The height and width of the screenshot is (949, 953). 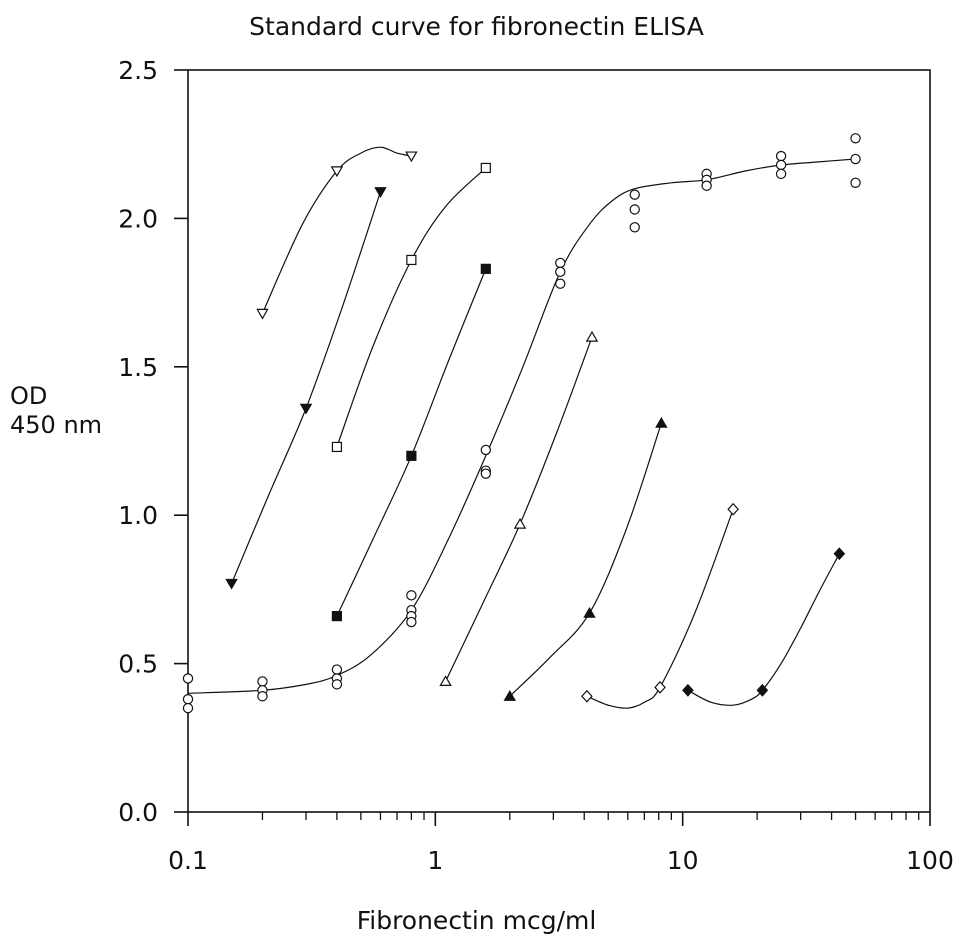 I want to click on y-tick-label: 0.5, so click(x=138, y=664).